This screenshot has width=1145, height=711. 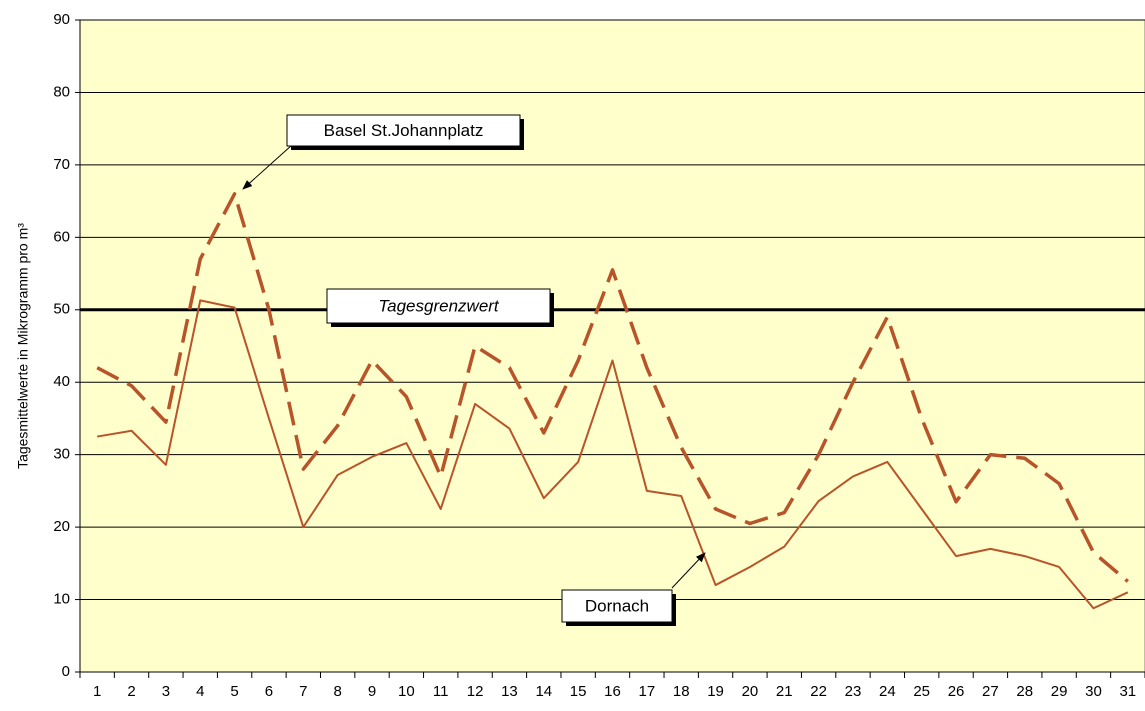 What do you see at coordinates (887, 691) in the screenshot?
I see `x-tick-label: 24` at bounding box center [887, 691].